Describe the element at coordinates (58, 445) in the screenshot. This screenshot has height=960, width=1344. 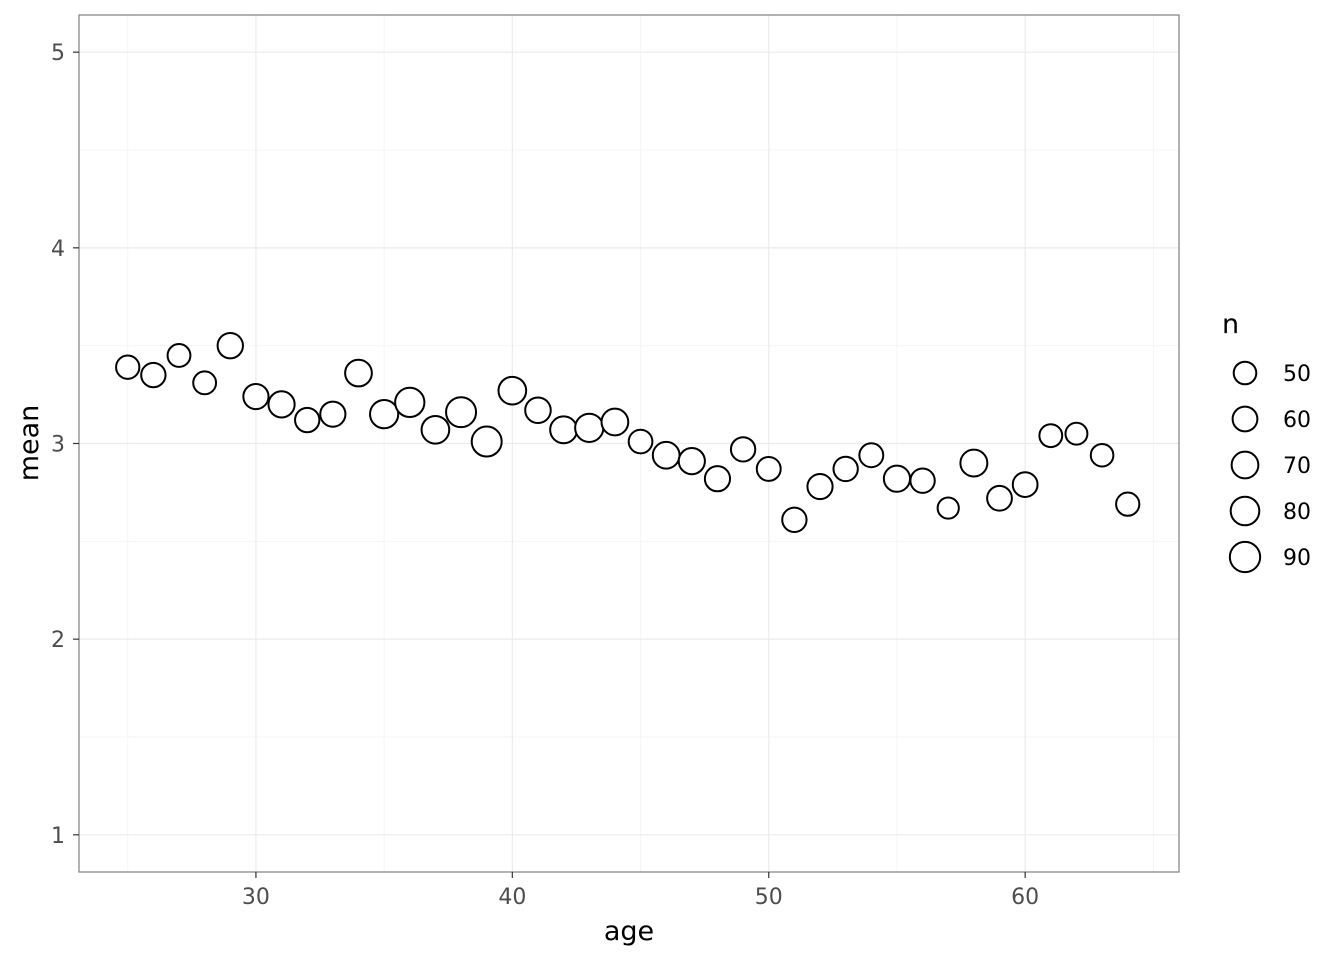
I see `y-tick-label: 3` at that location.